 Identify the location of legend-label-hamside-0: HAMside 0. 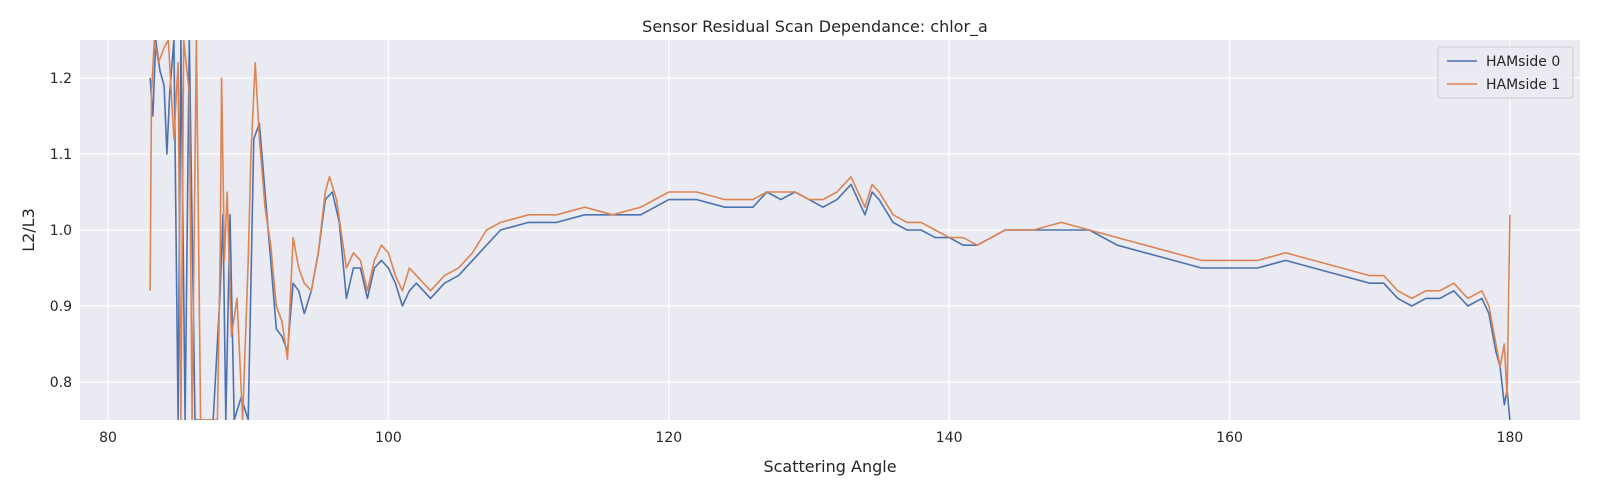
(1523, 62).